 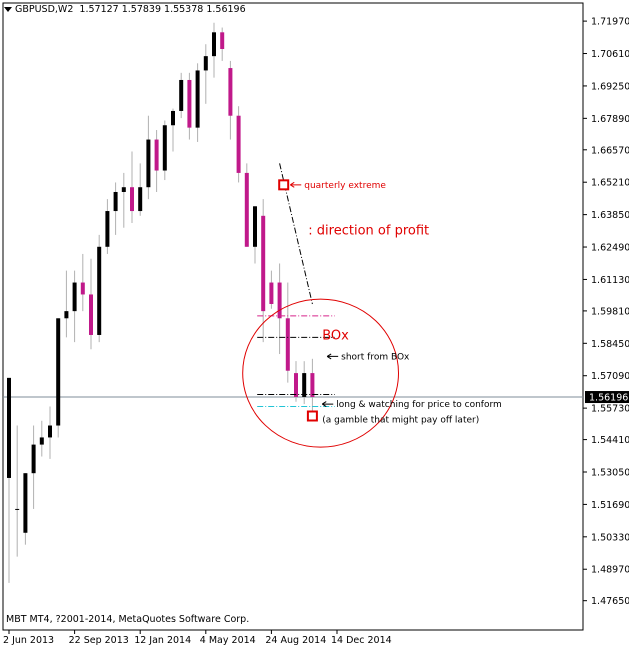 What do you see at coordinates (44, 9) in the screenshot?
I see `chart-title: GBPUSD,W2` at bounding box center [44, 9].